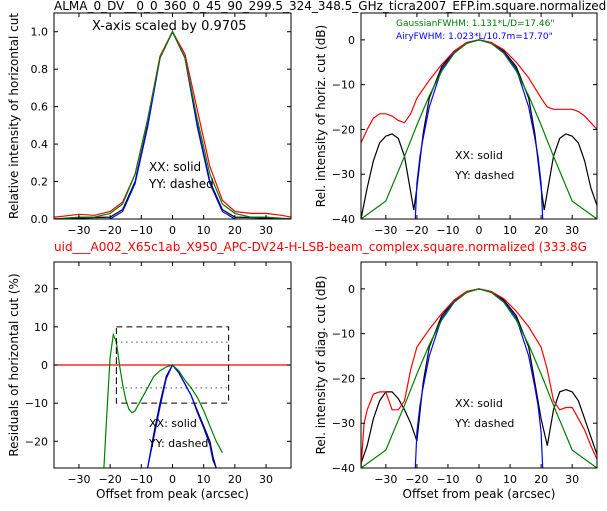 The height and width of the screenshot is (511, 607). I want to click on annotation: X-axis scaled by 0.9705, so click(169, 26).